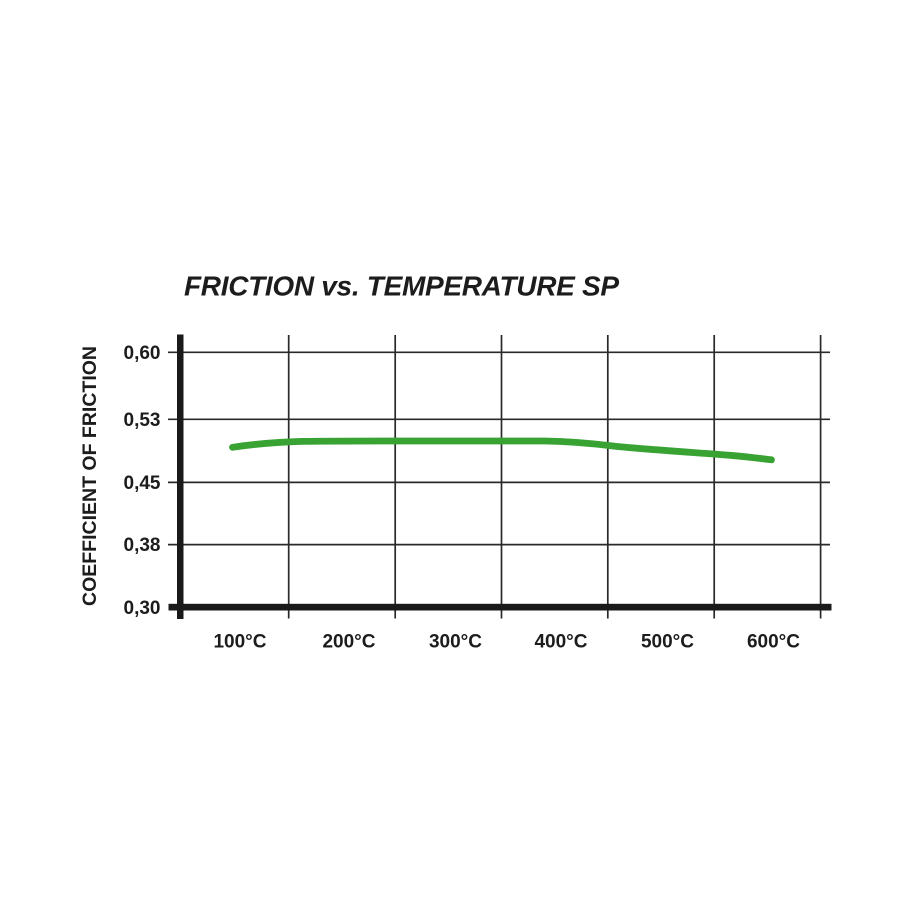  I want to click on svg-text: 0,30, so click(142, 608).